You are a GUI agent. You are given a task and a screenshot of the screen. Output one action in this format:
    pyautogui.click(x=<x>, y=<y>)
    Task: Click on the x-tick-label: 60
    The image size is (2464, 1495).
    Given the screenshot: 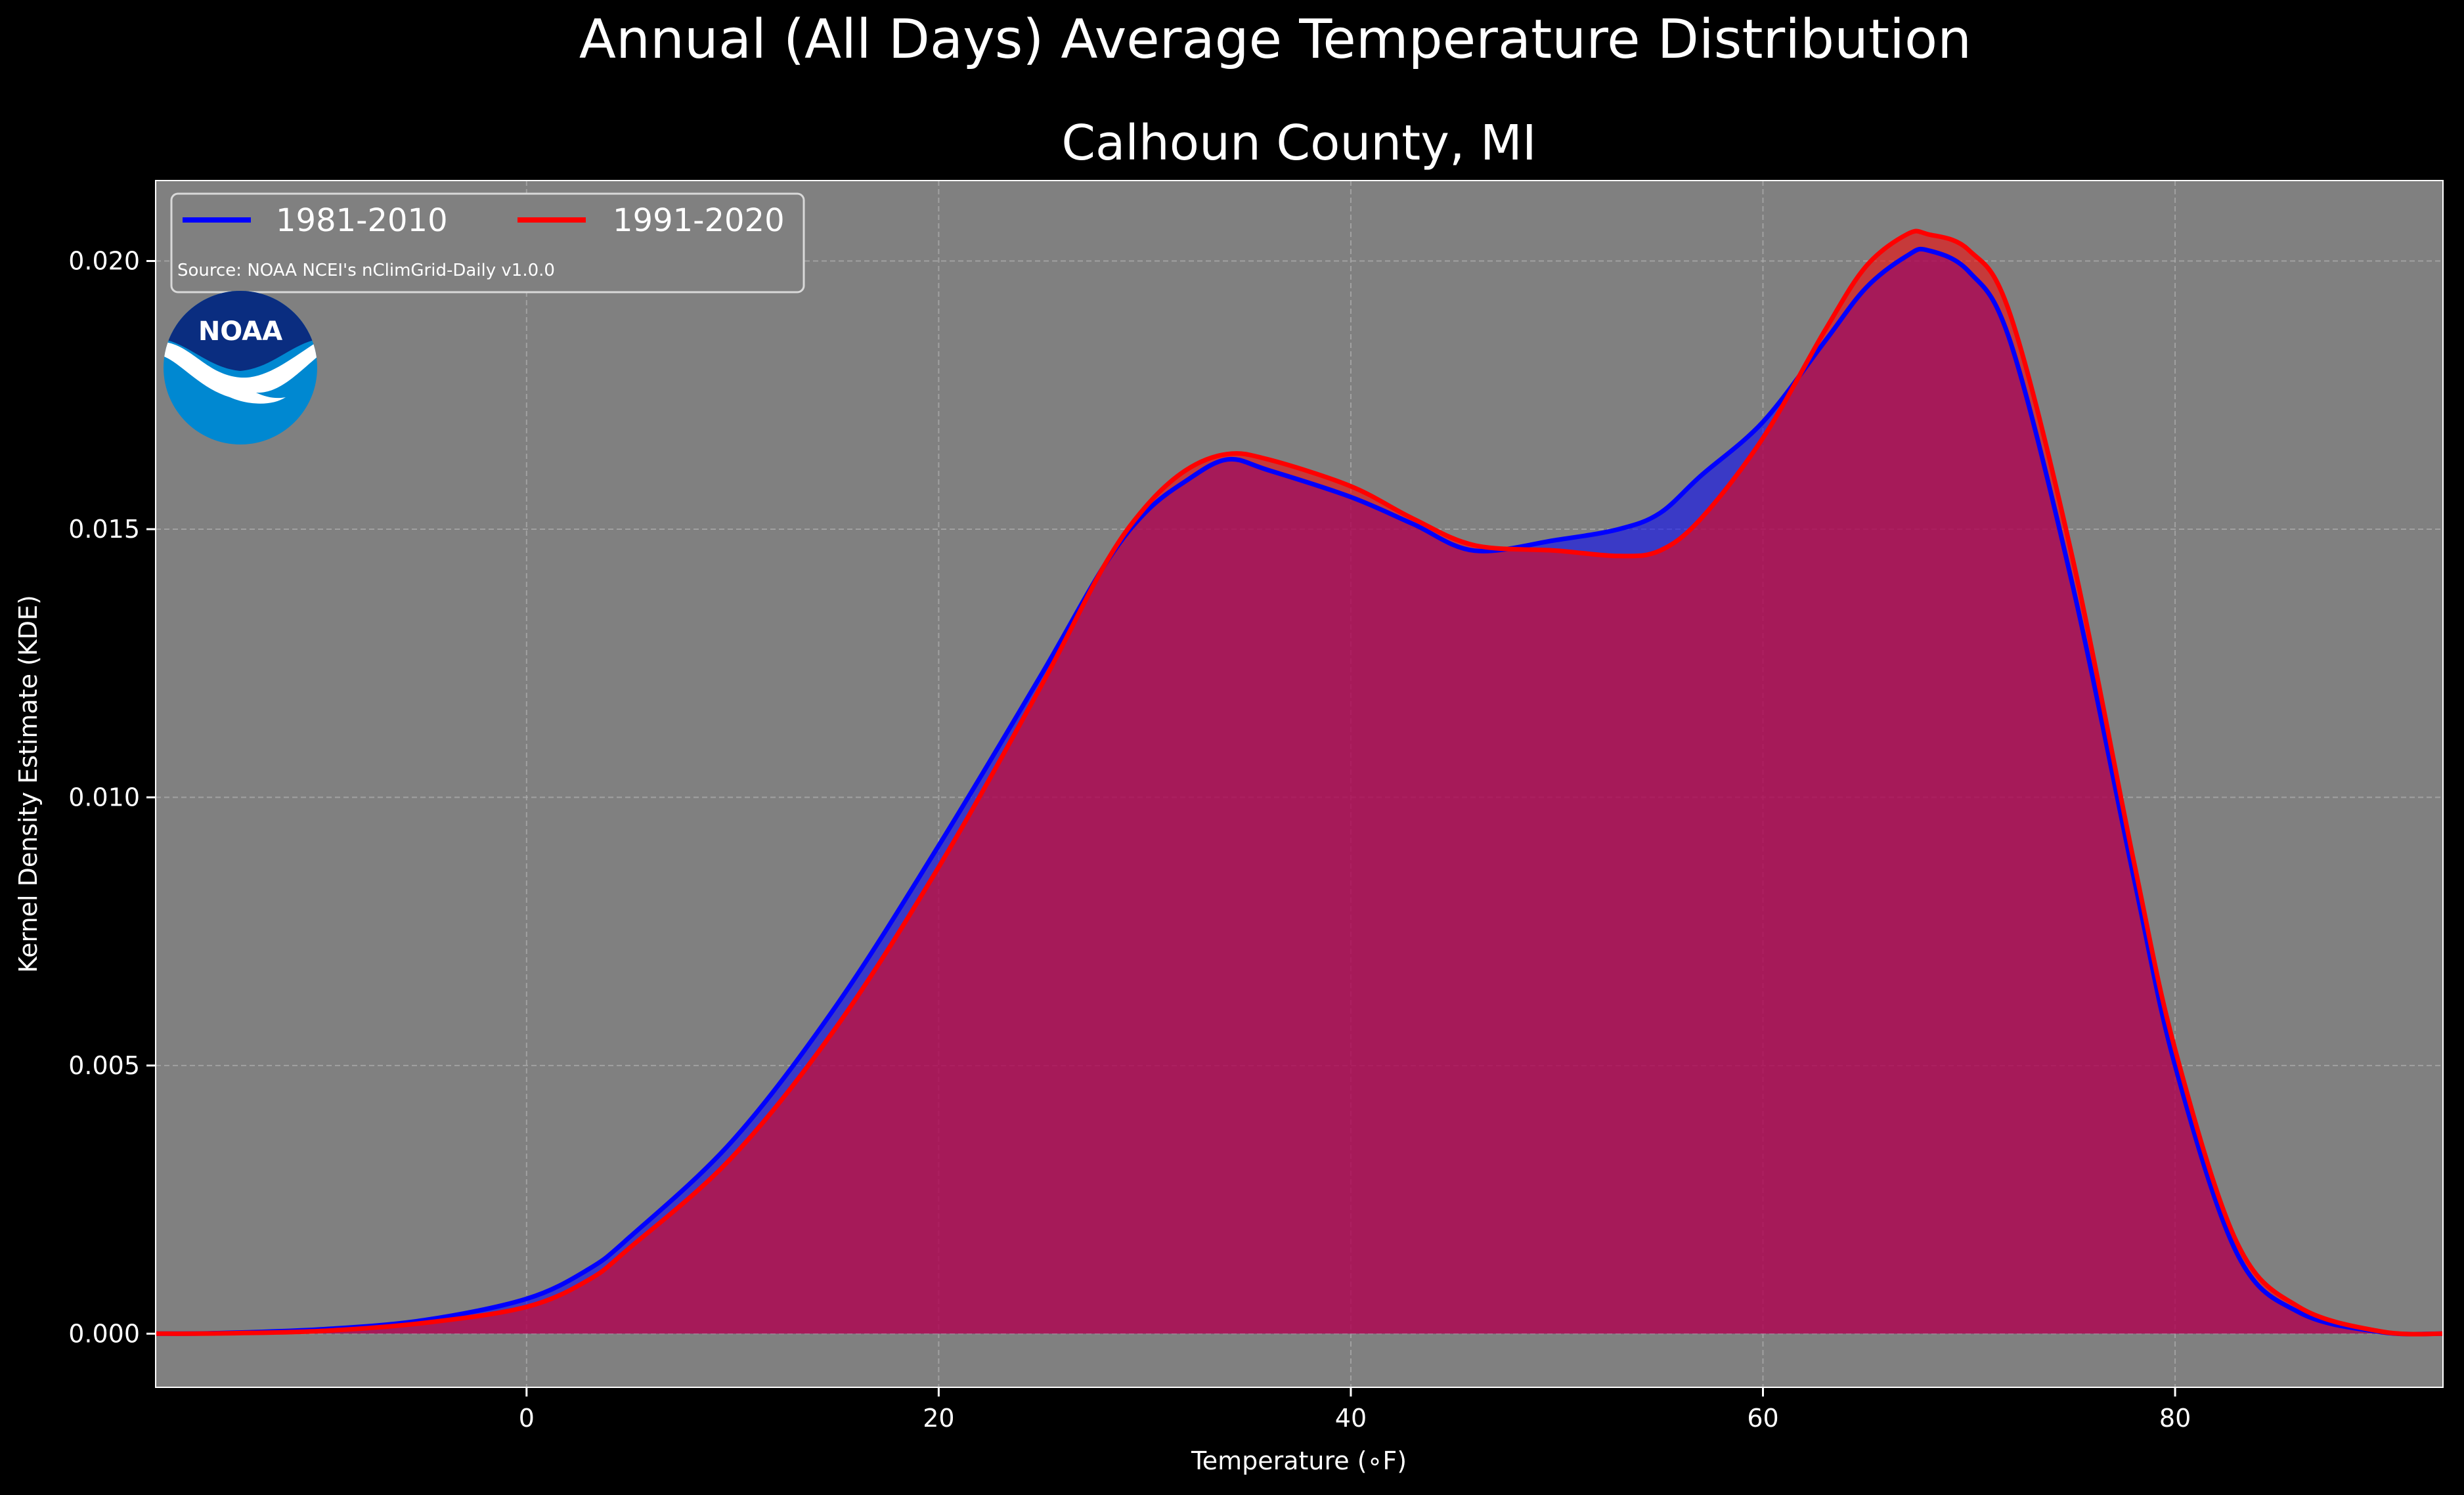 What is the action you would take?
    pyautogui.click(x=1762, y=1418)
    